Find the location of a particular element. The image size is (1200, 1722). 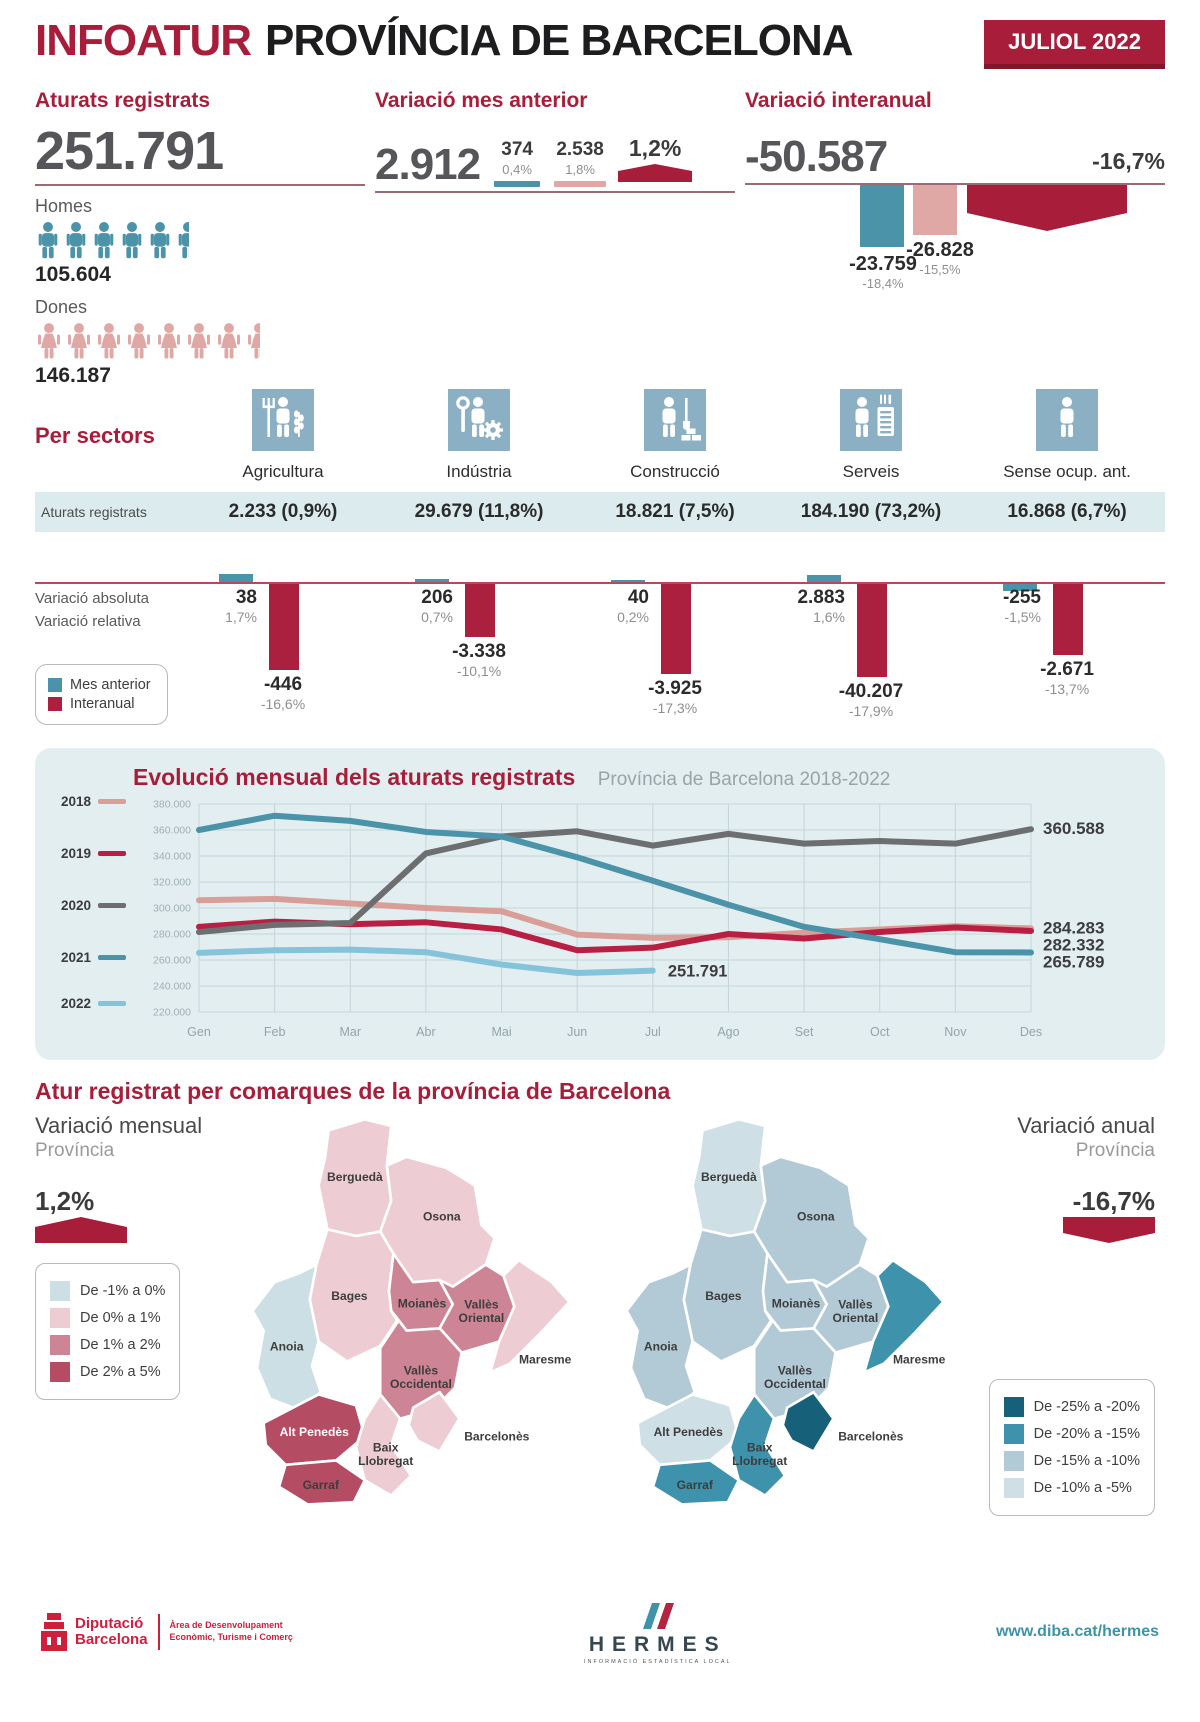

sector-variation-cell: -255 -1,5% -2.671 -13,7% is located at coordinates (1067, 648).